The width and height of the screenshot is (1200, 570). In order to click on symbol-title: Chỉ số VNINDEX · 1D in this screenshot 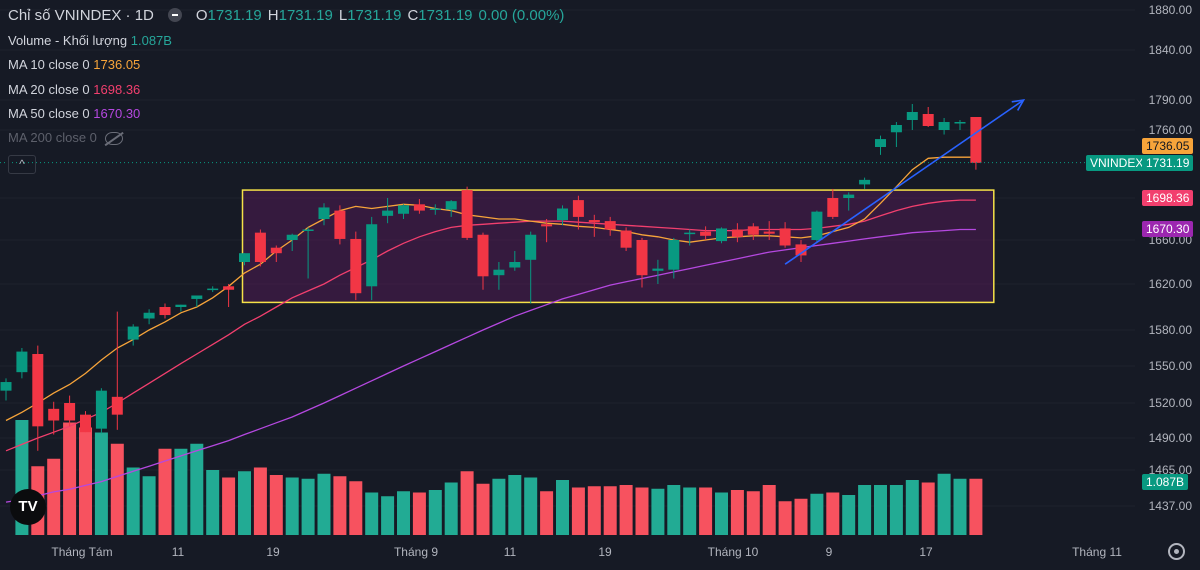, I will do `click(81, 15)`.